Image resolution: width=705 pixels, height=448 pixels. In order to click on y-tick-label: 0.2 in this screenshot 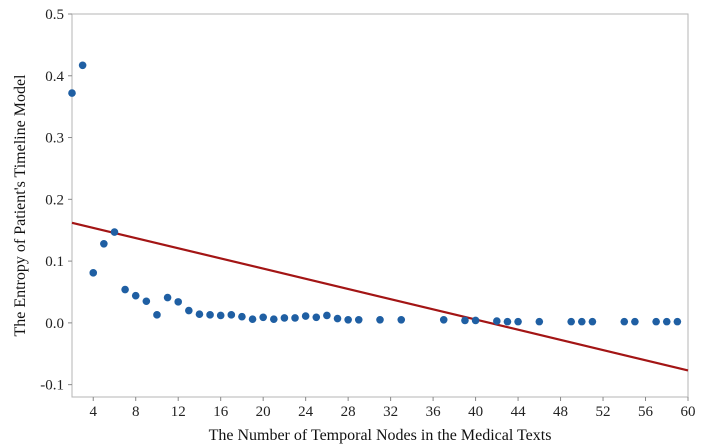, I will do `click(54, 200)`.